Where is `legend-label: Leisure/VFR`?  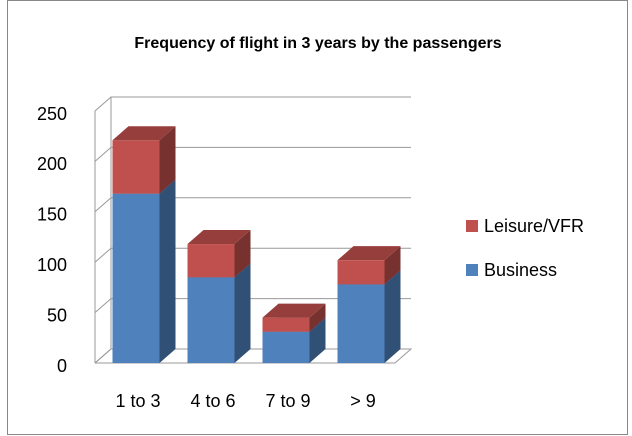 legend-label: Leisure/VFR is located at coordinates (534, 226).